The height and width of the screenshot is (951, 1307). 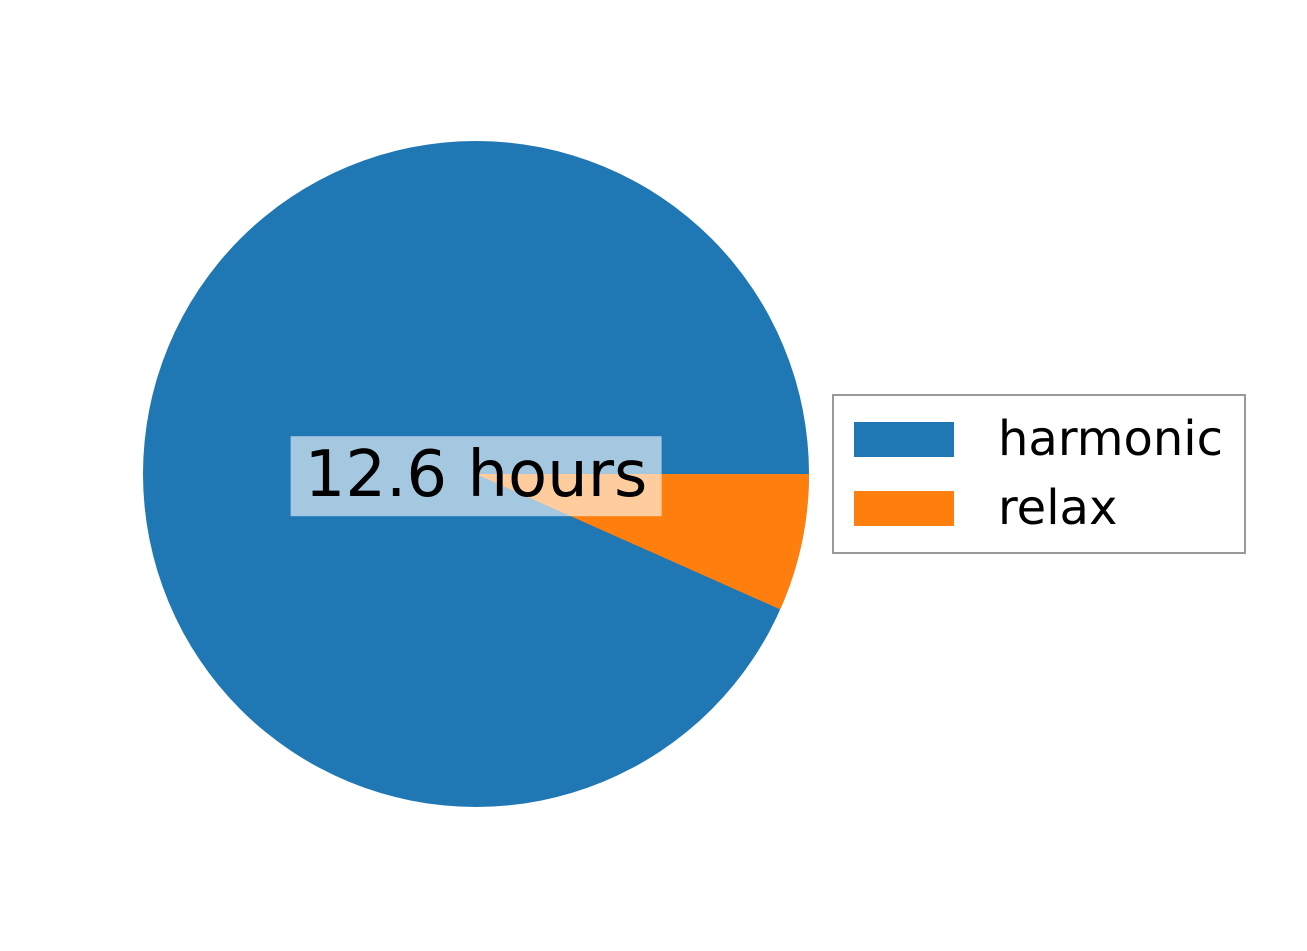 I want to click on legend-item-harmonic: harmonic, so click(x=1041, y=439).